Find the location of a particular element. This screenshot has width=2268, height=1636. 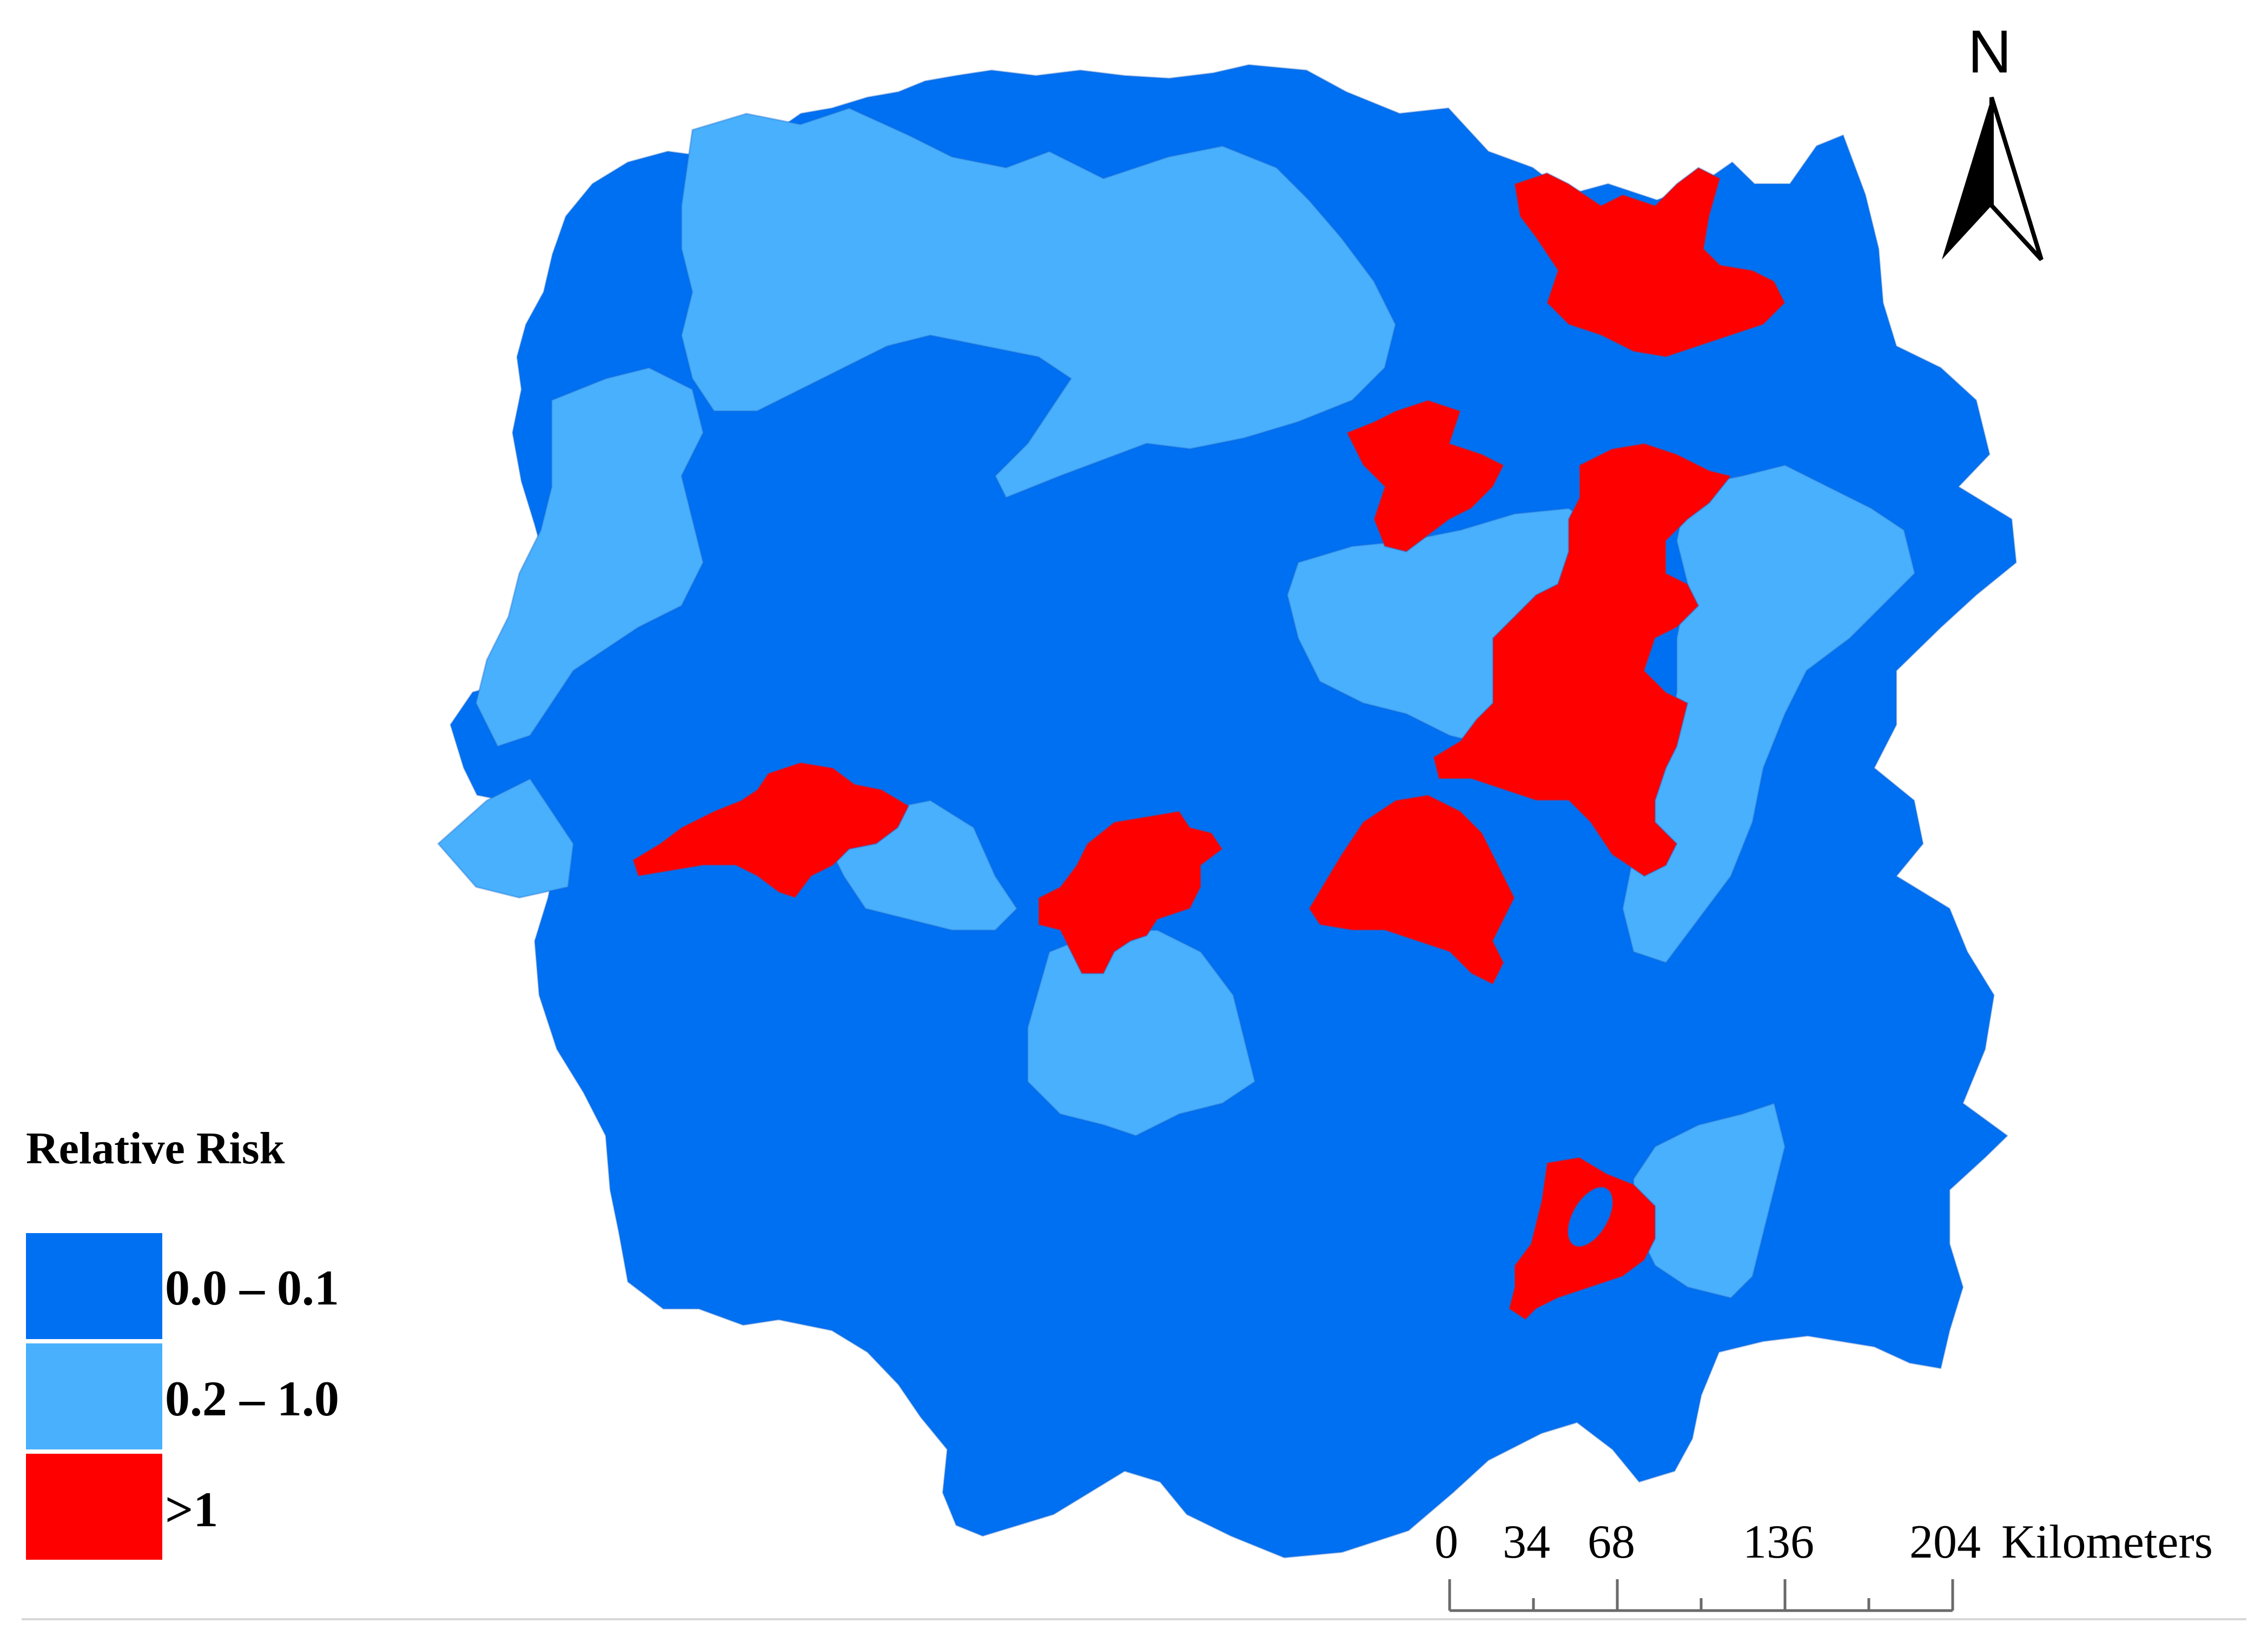

legend-swatch-mid is located at coordinates (94, 1396).